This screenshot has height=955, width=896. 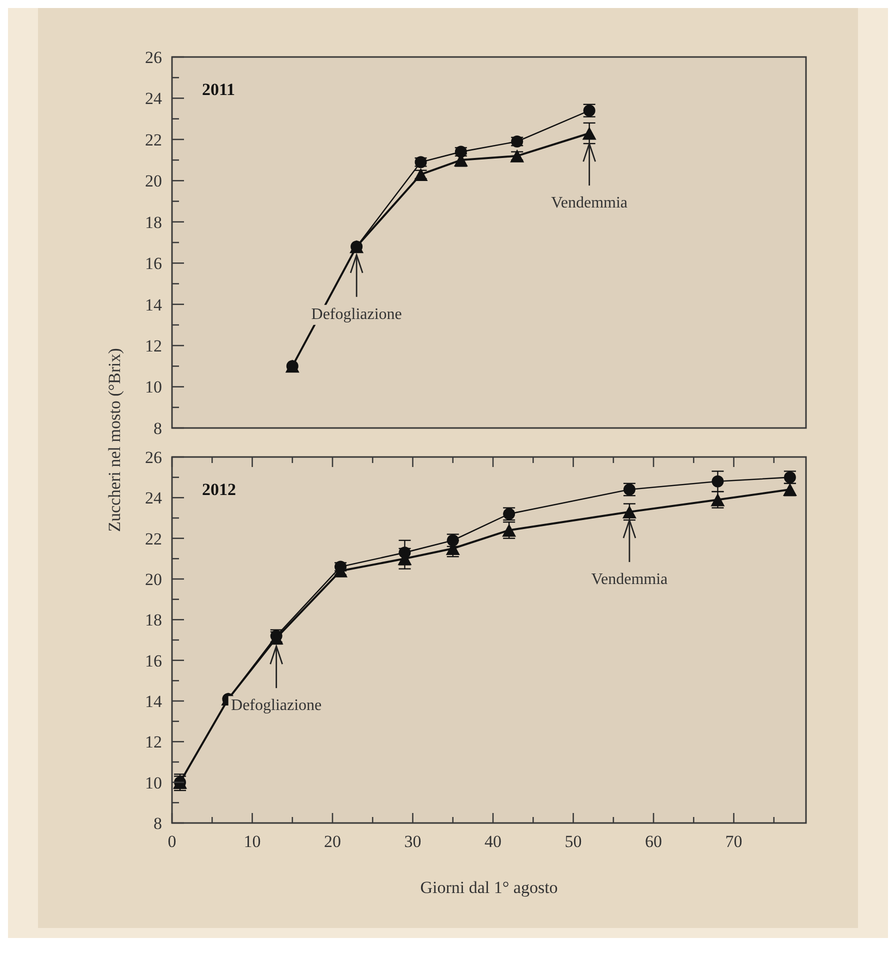 I want to click on x-tick-label: 70, so click(x=733, y=841).